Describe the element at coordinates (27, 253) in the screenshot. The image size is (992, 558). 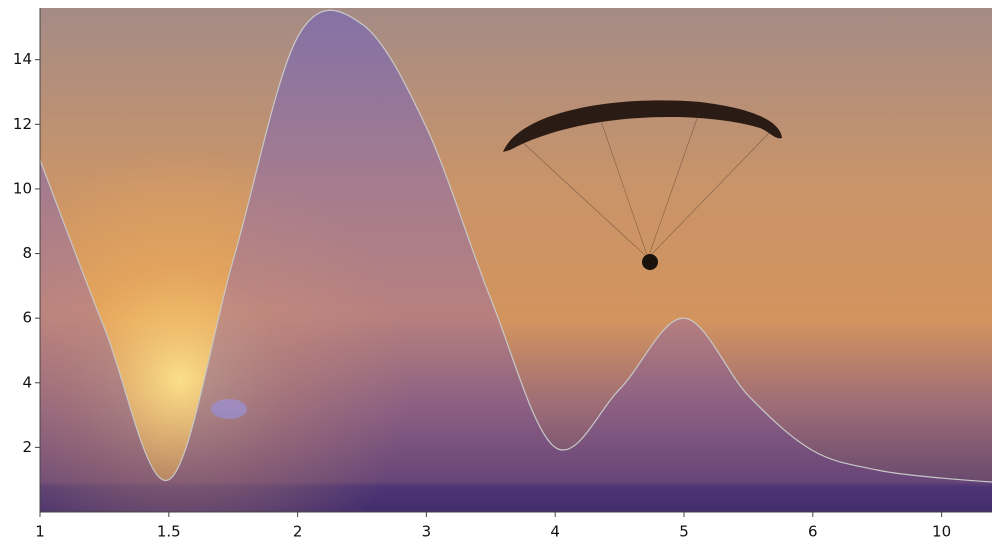
I see `y-tick-label: 8` at that location.